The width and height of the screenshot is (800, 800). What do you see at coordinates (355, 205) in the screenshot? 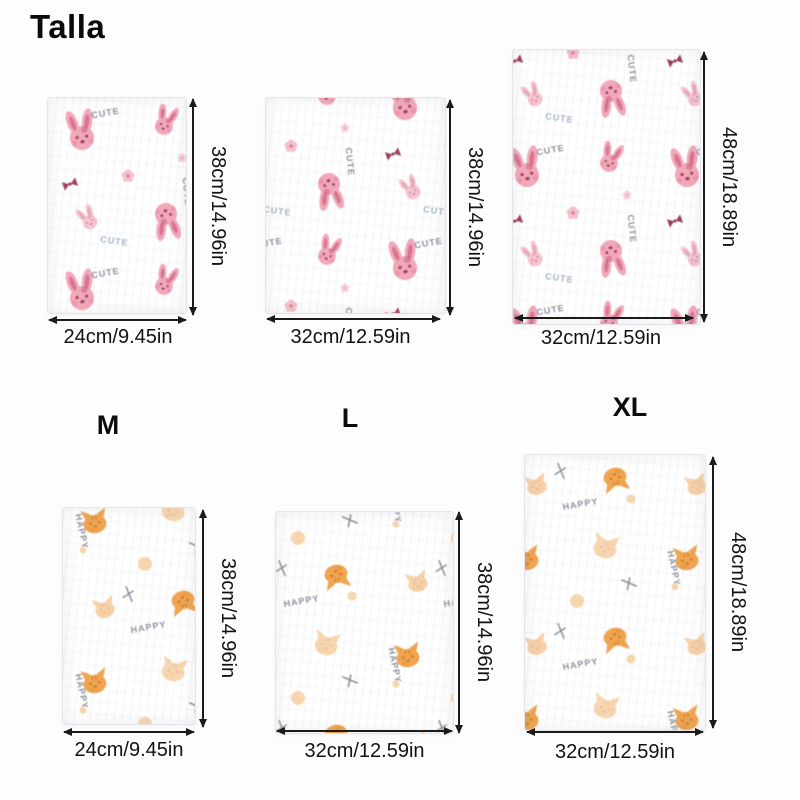
I see `fabric-swatch-top-middle` at bounding box center [355, 205].